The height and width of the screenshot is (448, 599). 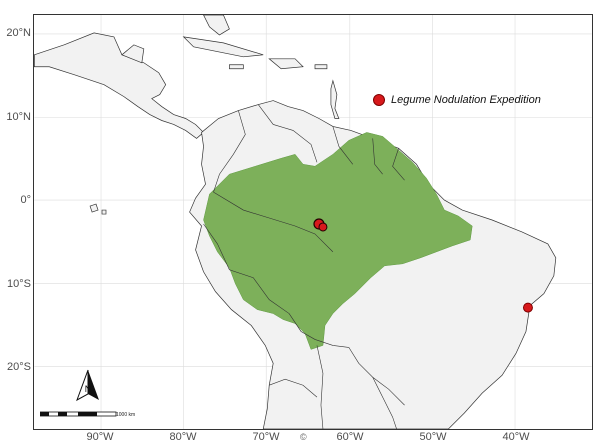 I want to click on central-america-landmass, so click(x=119, y=85).